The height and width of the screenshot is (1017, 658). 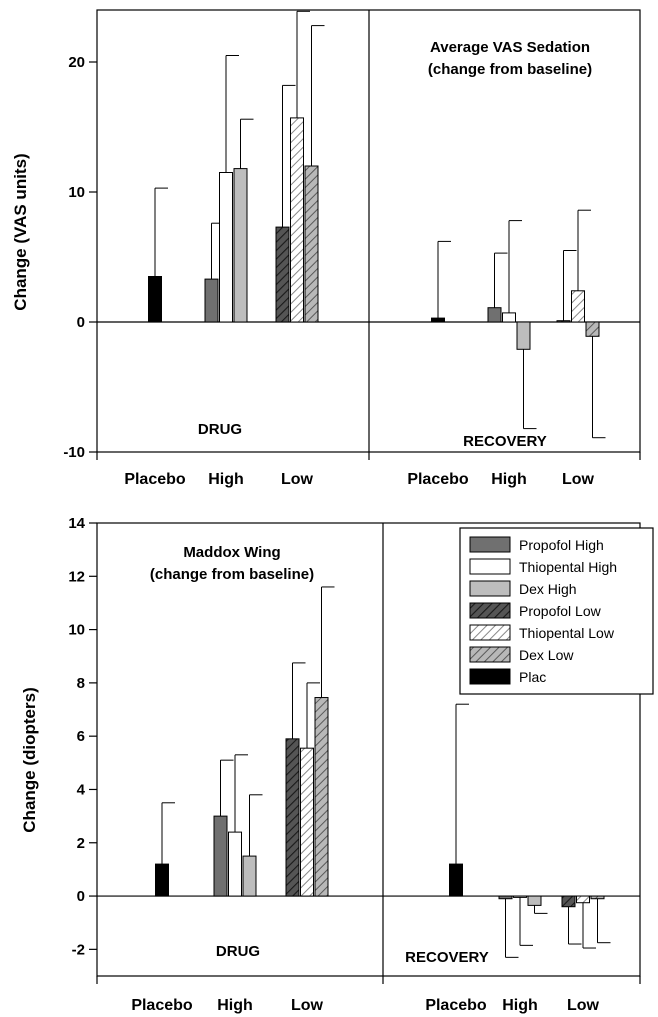 I want to click on legend-label: Plac, so click(x=532, y=677).